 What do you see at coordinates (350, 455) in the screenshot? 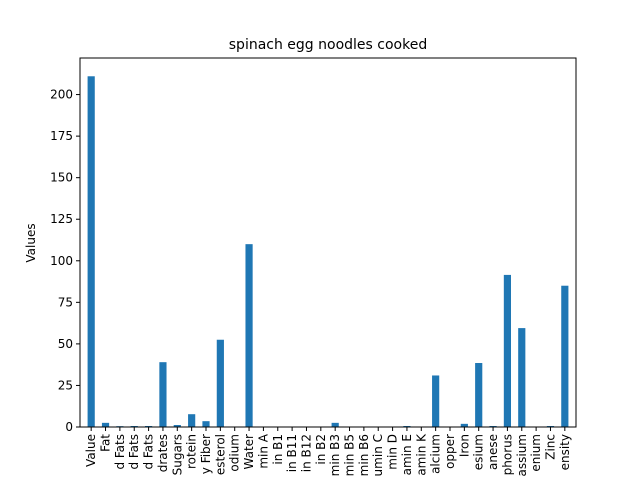
I see `x-tick-label: min B5` at bounding box center [350, 455].